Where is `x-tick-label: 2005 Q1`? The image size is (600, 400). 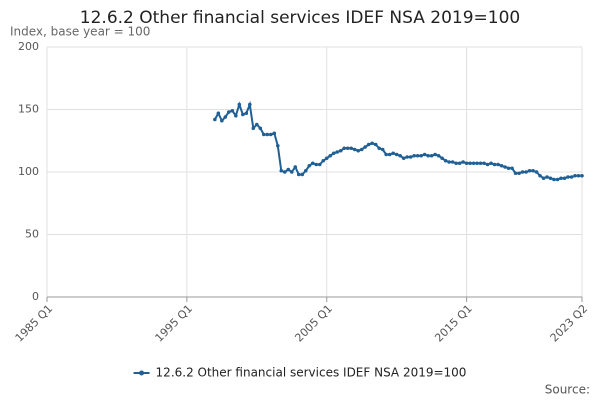 x-tick-label: 2005 Q1 is located at coordinates (313, 323).